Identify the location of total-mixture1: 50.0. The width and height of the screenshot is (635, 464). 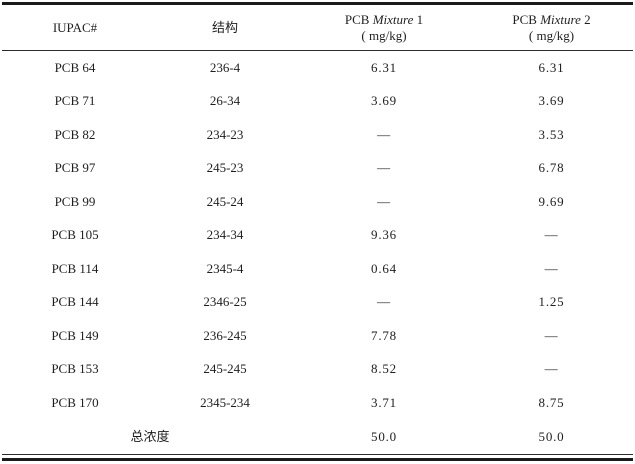
(384, 436).